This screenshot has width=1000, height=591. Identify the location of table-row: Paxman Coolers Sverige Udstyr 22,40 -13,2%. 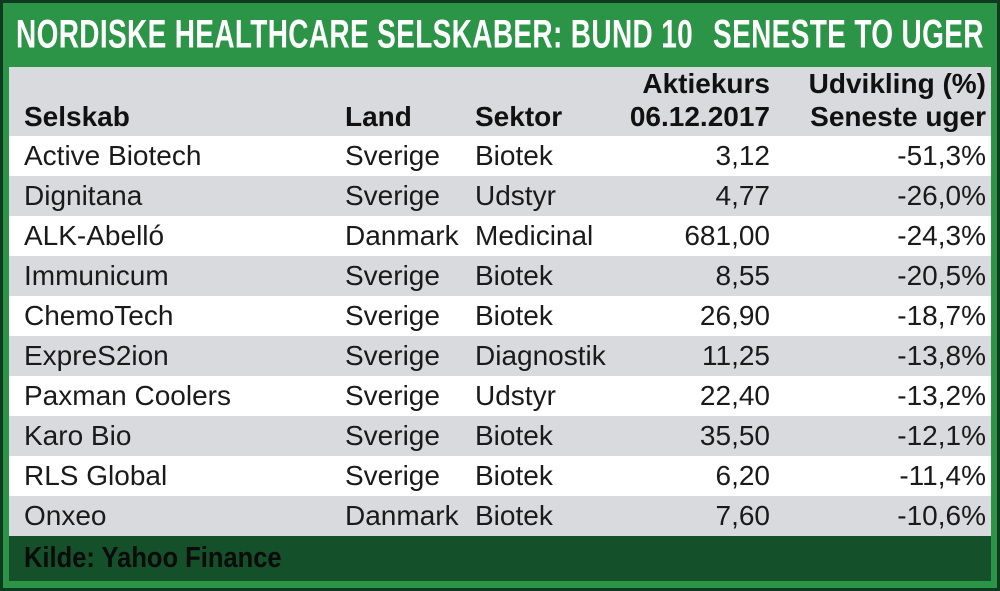
(500, 396).